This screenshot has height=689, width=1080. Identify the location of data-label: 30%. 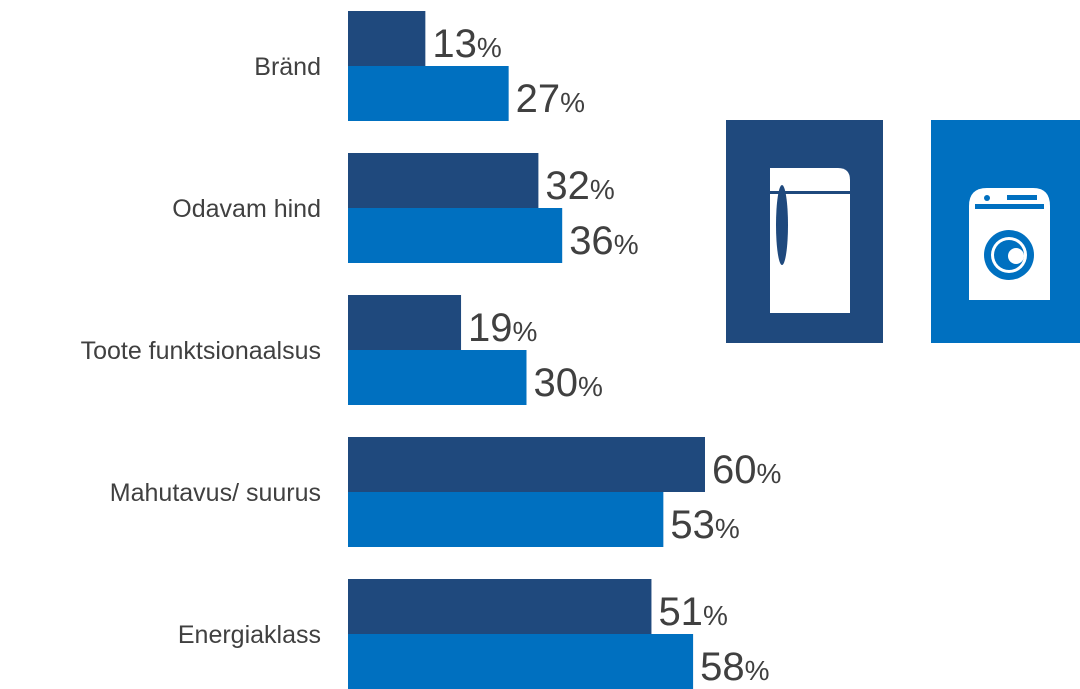
(568, 383).